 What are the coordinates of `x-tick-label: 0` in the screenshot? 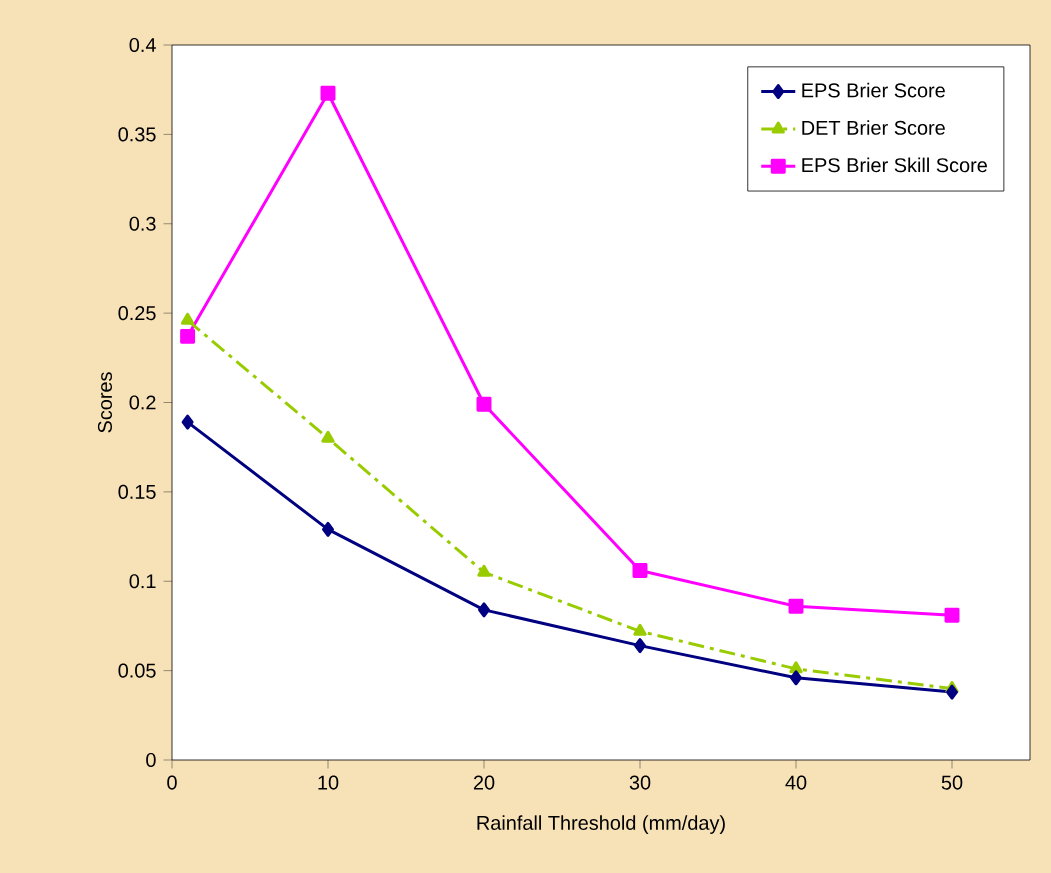 It's located at (172, 782).